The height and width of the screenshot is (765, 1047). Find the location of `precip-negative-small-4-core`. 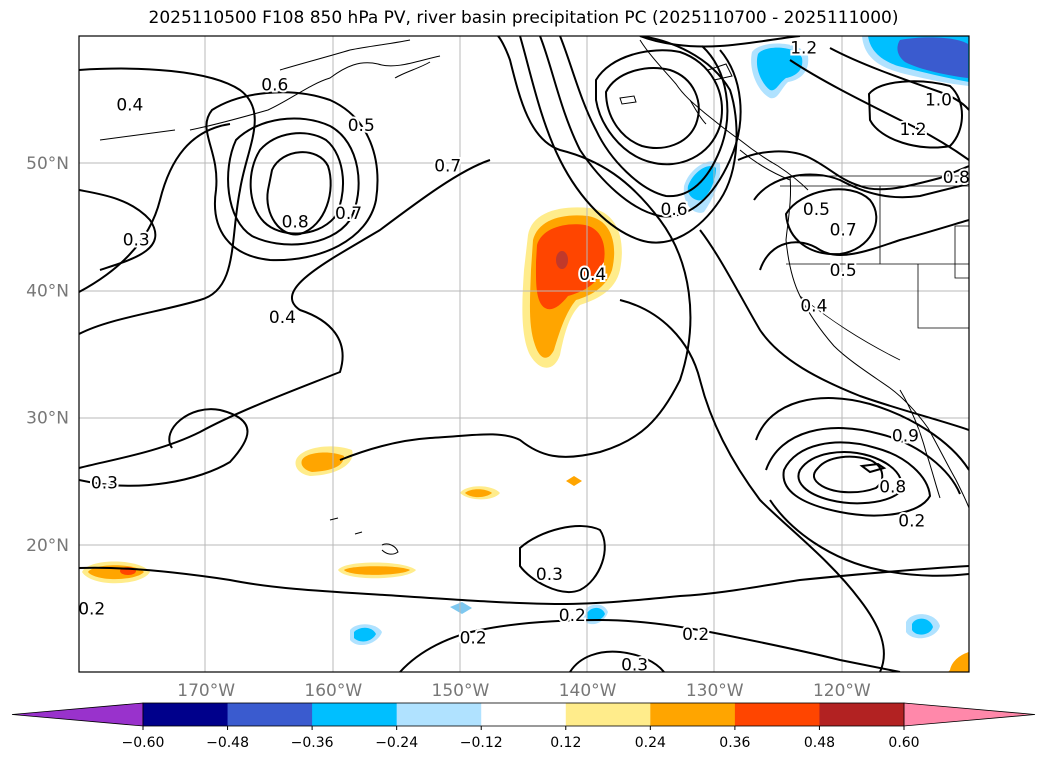

precip-negative-small-4-core is located at coordinates (922, 626).